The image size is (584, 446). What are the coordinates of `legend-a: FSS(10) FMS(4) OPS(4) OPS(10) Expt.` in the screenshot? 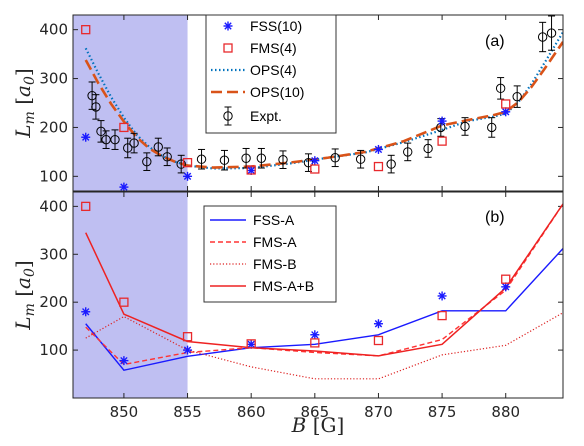 It's located at (271, 74).